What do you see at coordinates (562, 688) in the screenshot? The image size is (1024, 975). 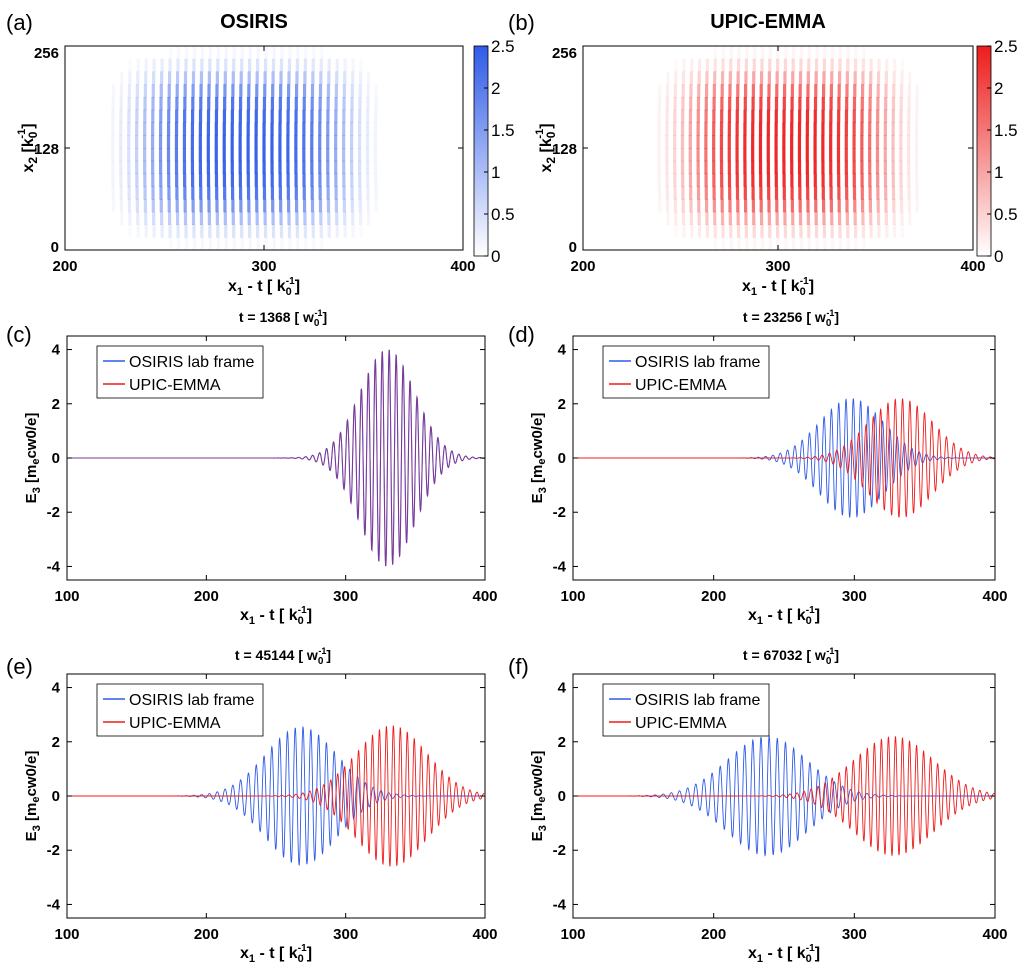 I see `y-tick-label: 4` at bounding box center [562, 688].